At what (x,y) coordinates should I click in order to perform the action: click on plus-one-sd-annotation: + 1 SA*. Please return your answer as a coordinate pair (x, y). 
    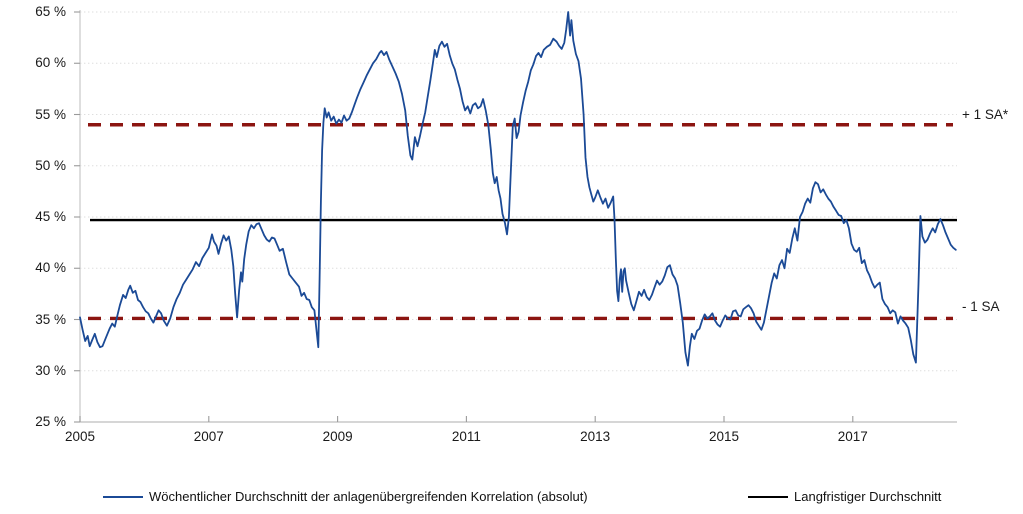
    Looking at the image, I should click on (985, 114).